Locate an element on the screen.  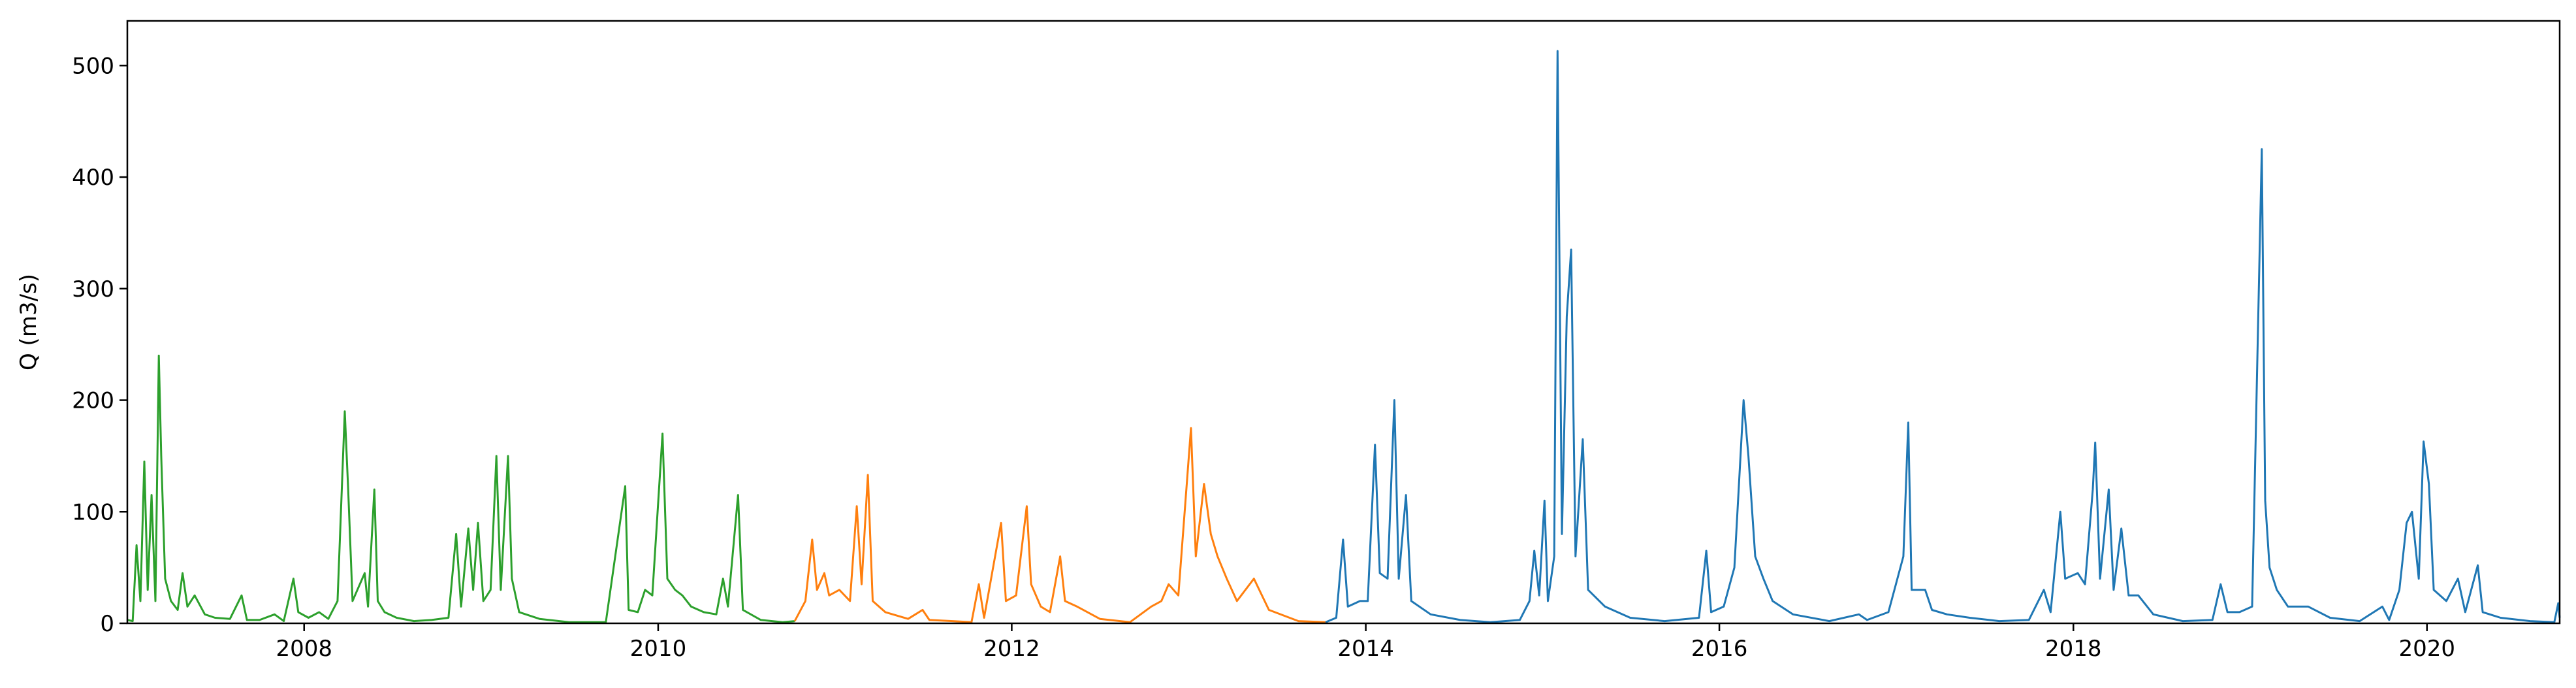
y-axis-label: Q (m3/s) is located at coordinates (29, 322).